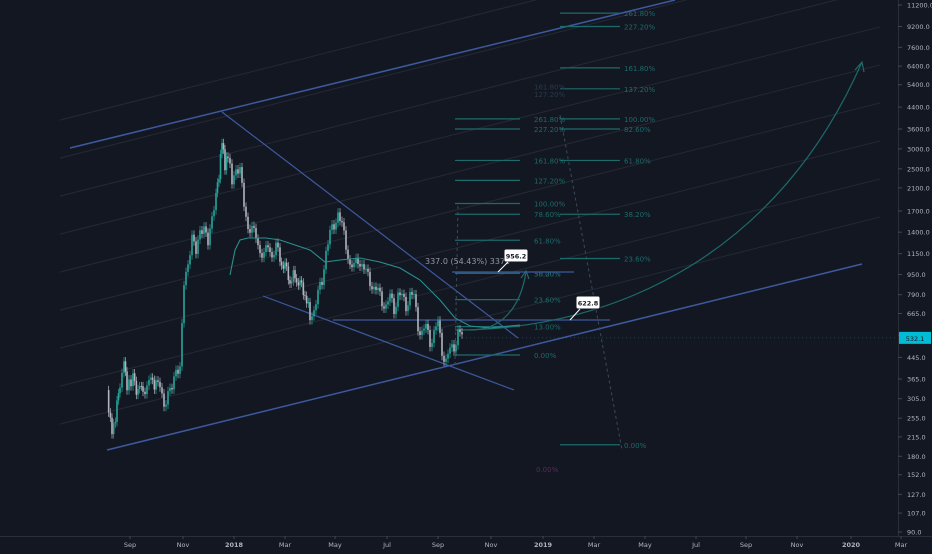 The image size is (932, 554). What do you see at coordinates (547, 328) in the screenshot?
I see `fib-left-level-label: 13.00%` at bounding box center [547, 328].